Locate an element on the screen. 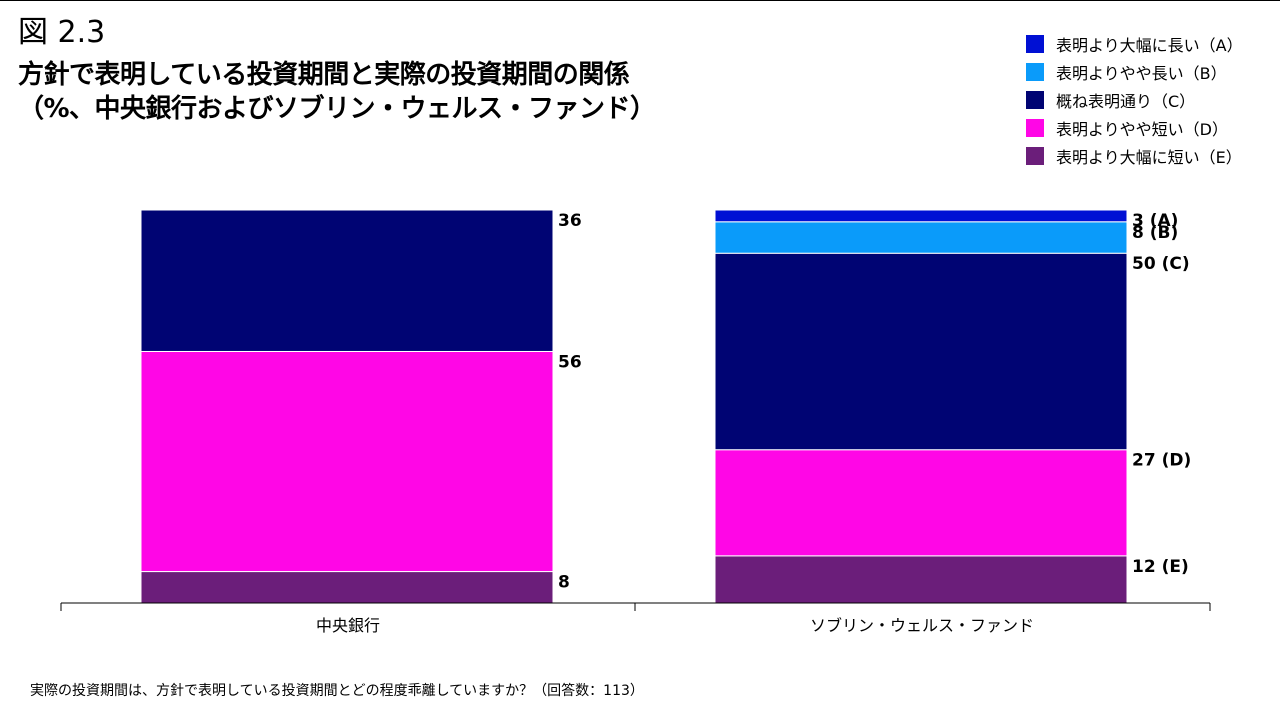 This screenshot has height=720, width=1280. legend-item-c: 概ね表明通り（C） is located at coordinates (1134, 100).